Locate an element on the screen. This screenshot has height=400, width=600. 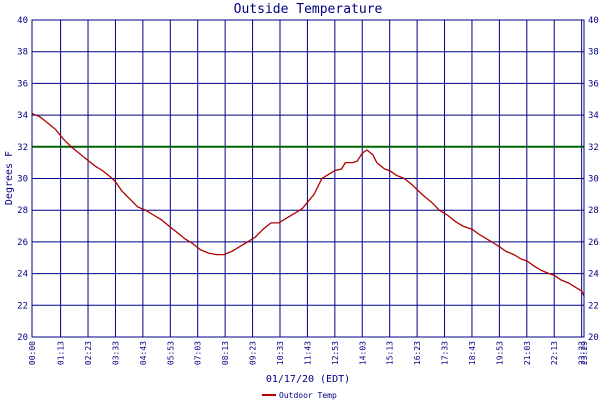
x-tick-label: 08:13 is located at coordinates (225, 353).